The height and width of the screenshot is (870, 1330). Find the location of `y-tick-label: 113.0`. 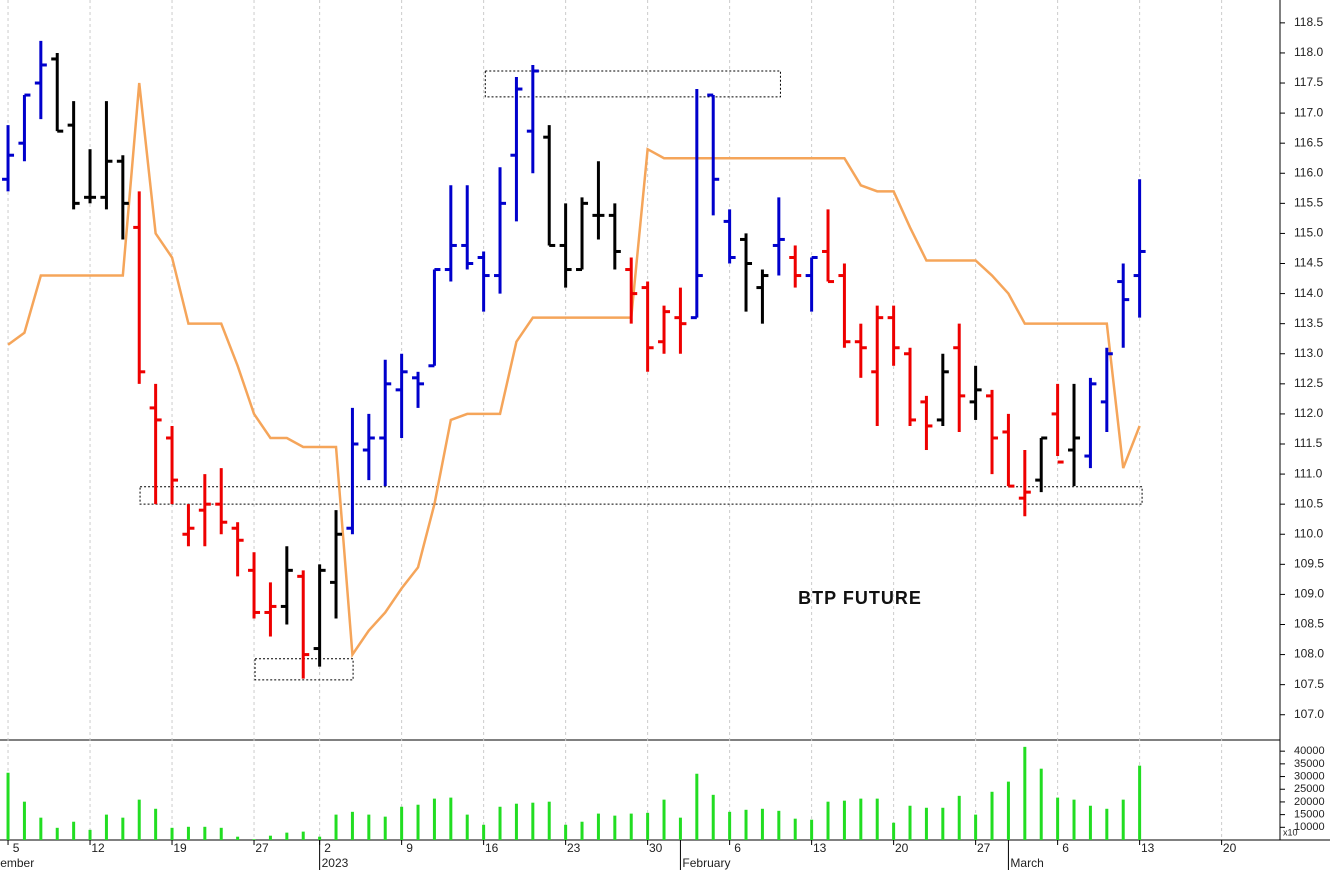

y-tick-label: 113.0 is located at coordinates (1308, 353).